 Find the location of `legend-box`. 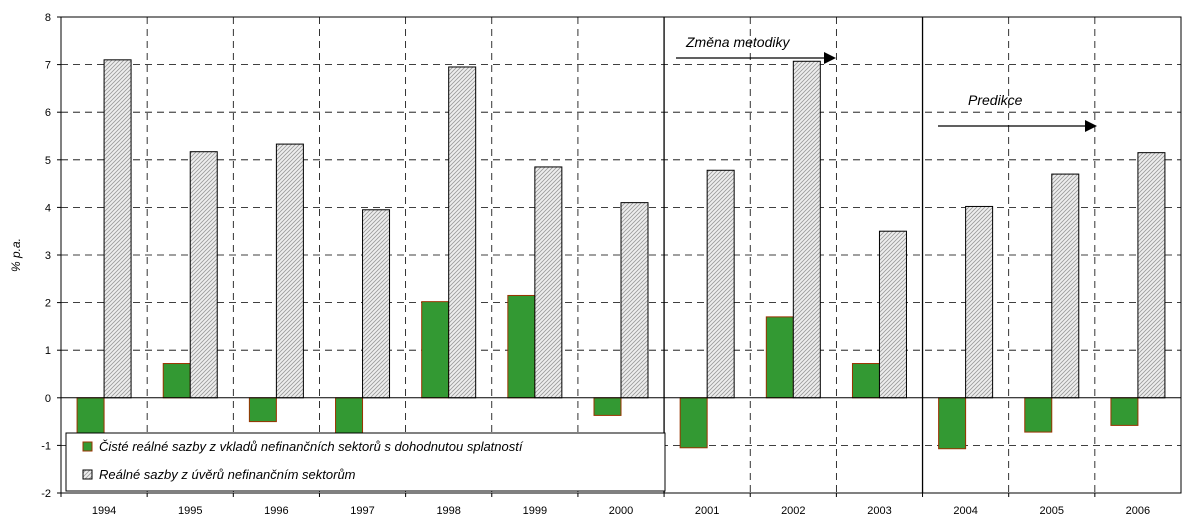

legend-box is located at coordinates (365, 462).